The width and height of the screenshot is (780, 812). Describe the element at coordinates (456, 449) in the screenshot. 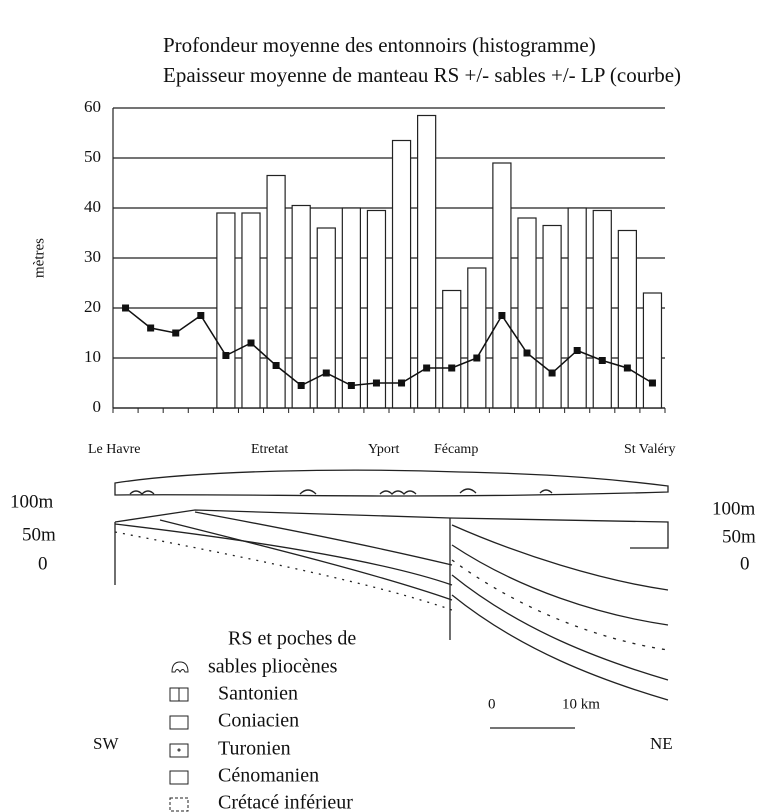

I see `place-label: Fécamp` at that location.